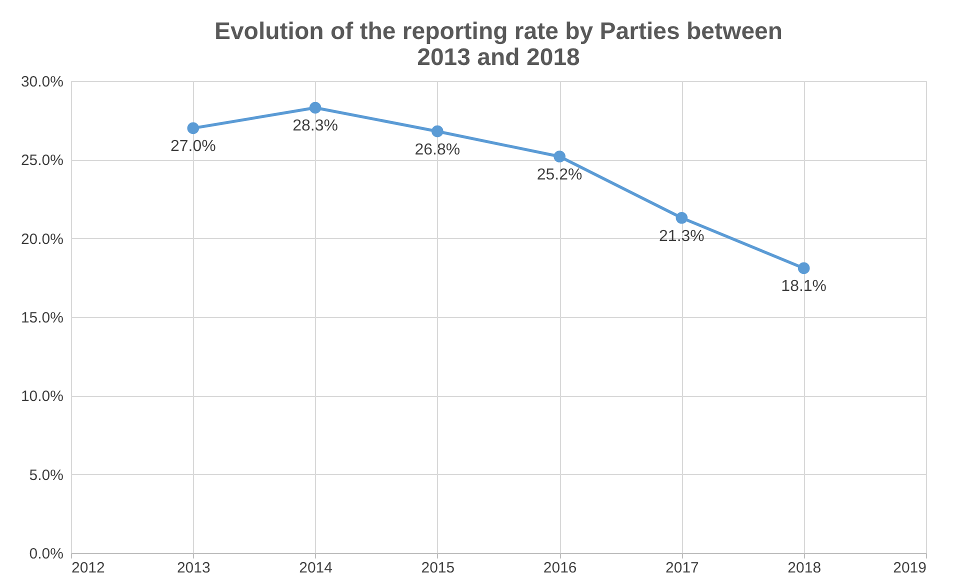 This screenshot has width=957, height=585. What do you see at coordinates (42, 239) in the screenshot?
I see `y-tick-label: 20.0%` at bounding box center [42, 239].